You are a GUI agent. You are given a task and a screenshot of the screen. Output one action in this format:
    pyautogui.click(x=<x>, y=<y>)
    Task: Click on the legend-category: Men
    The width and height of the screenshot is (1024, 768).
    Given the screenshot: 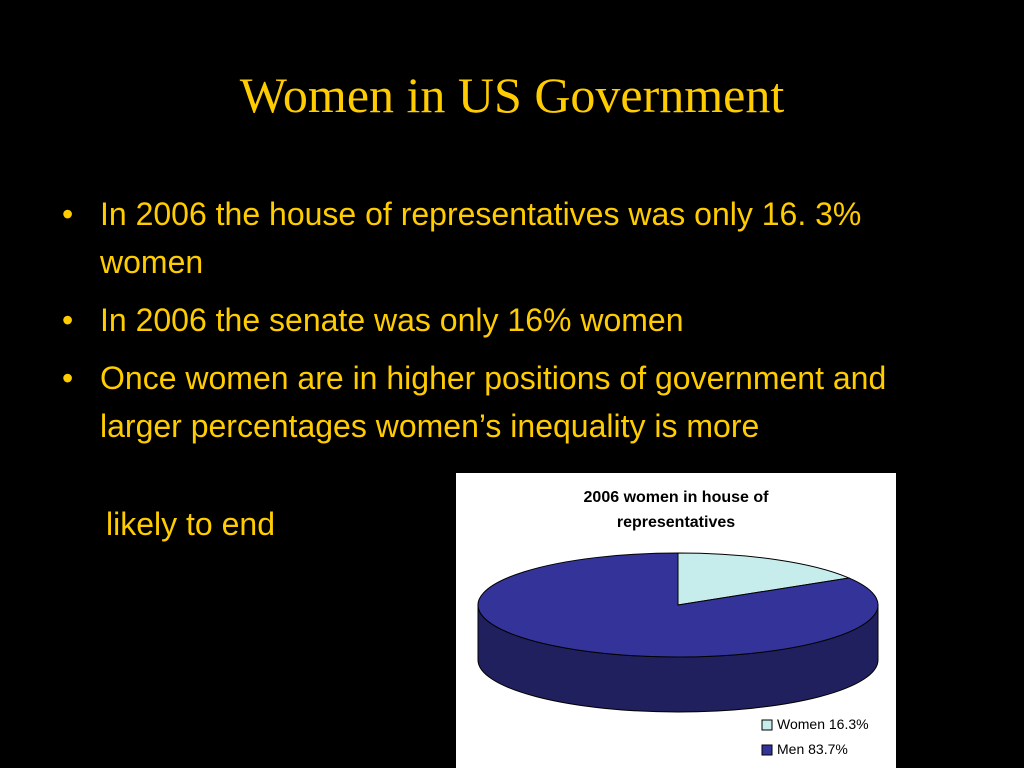 What is the action you would take?
    pyautogui.click(x=790, y=749)
    